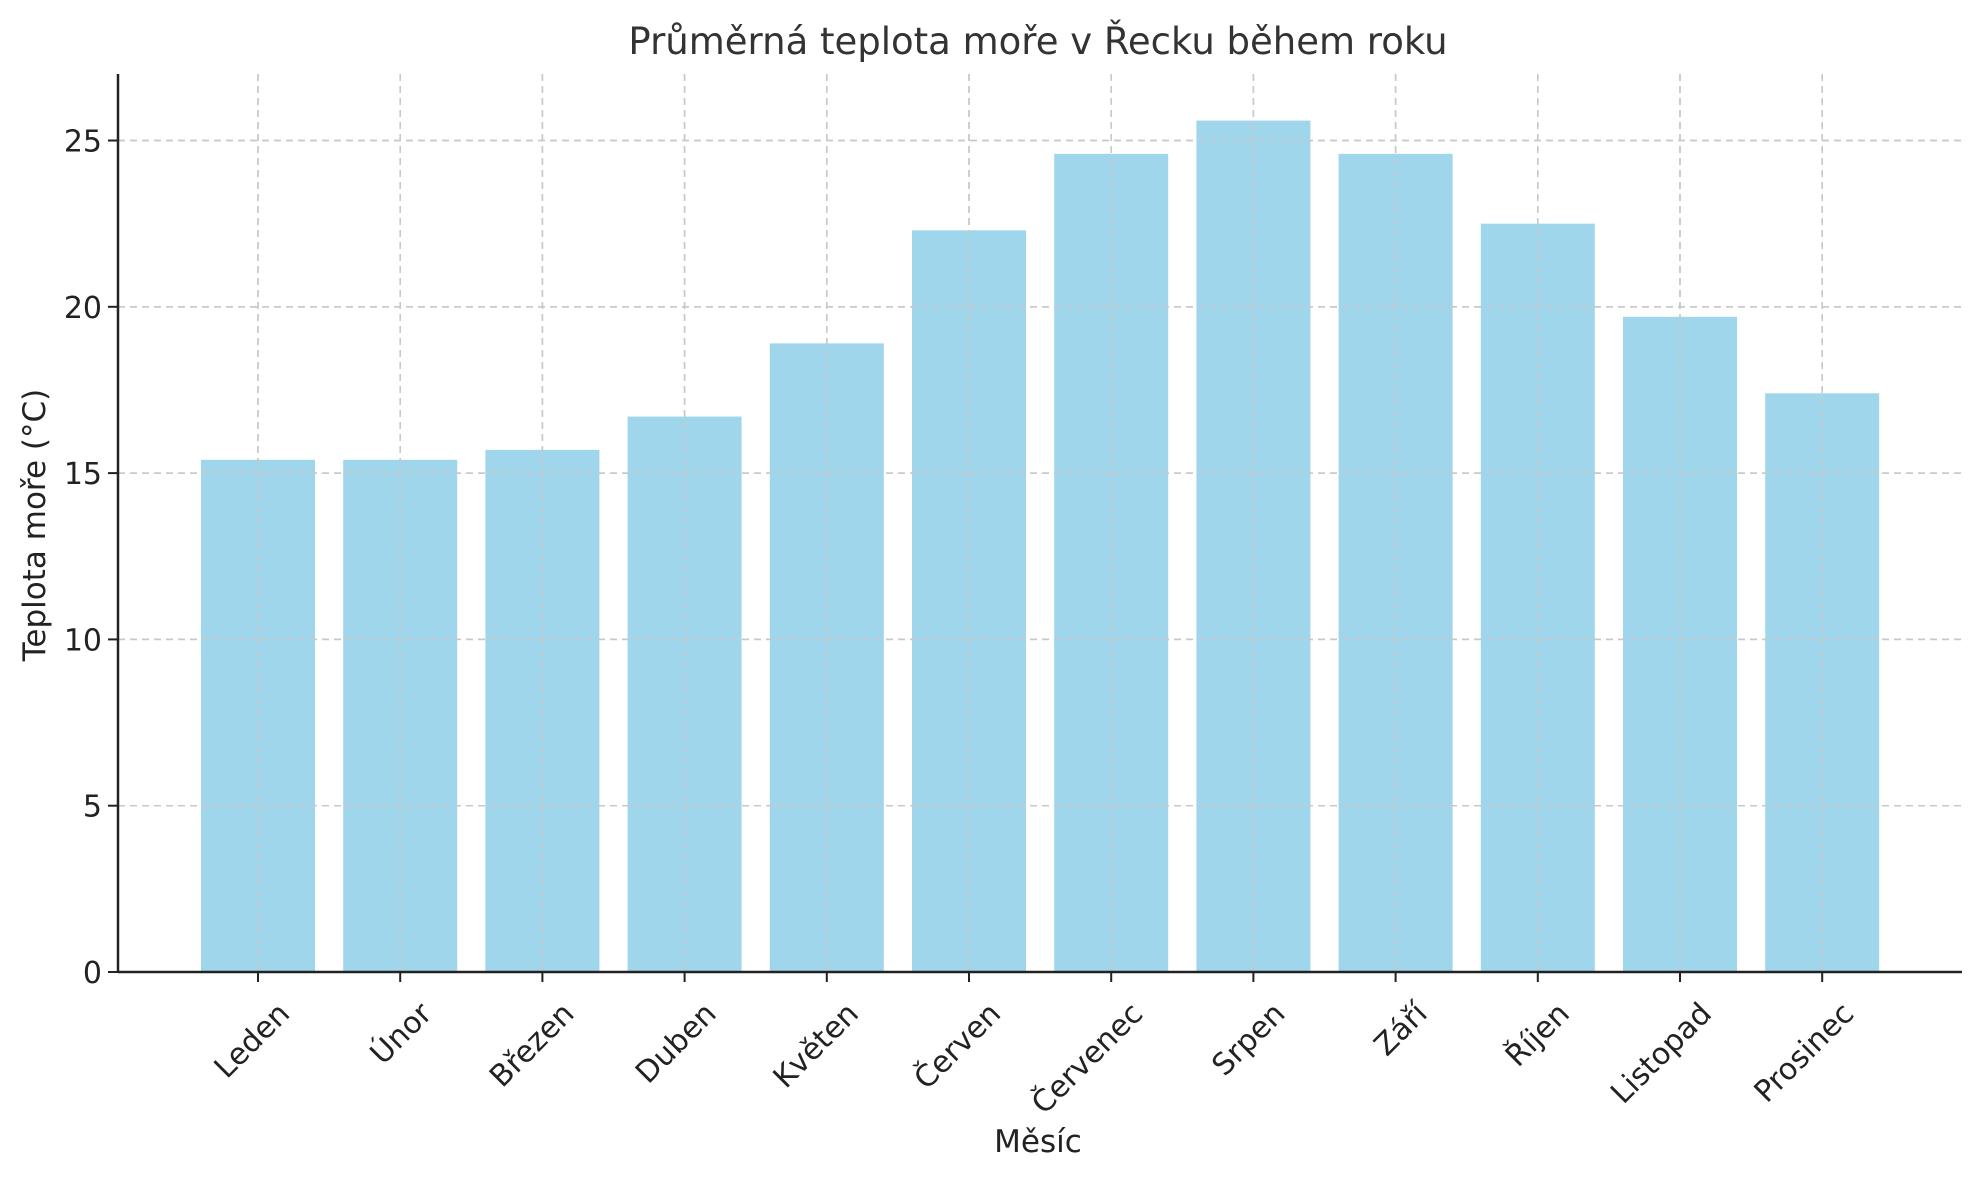 Image resolution: width=1979 pixels, height=1180 pixels. I want to click on x-axis-label: Měsíc, so click(1038, 1142).